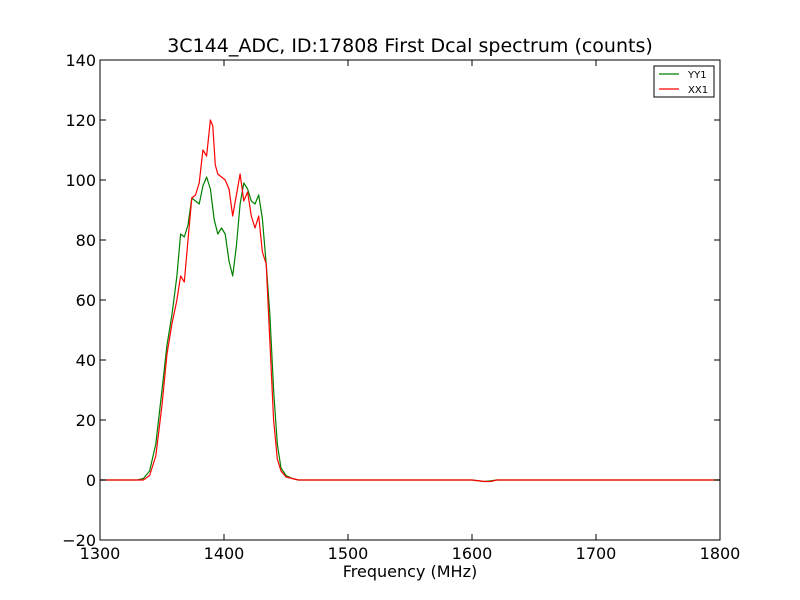 The image size is (800, 600). What do you see at coordinates (100, 553) in the screenshot?
I see `x-tick-label: 1300` at bounding box center [100, 553].